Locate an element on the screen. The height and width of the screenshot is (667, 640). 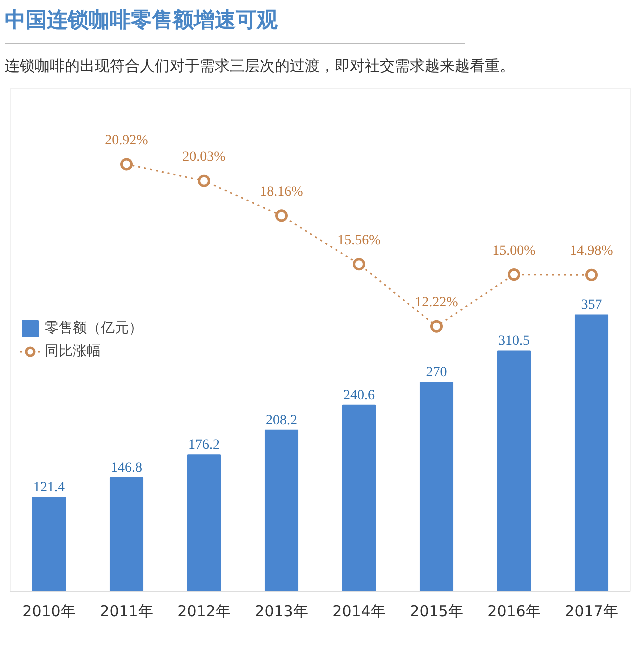
x-tick-label: 2016年 is located at coordinates (514, 611).